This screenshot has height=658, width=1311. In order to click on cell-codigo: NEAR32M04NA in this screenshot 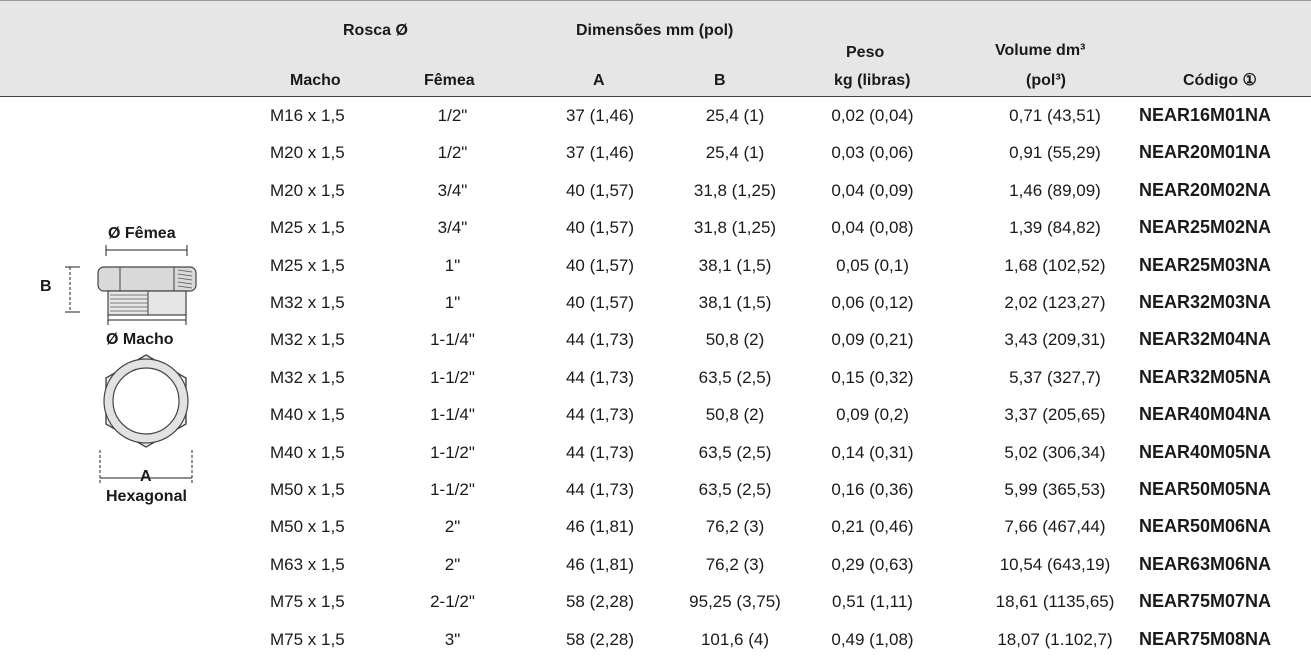, I will do `click(1205, 339)`.